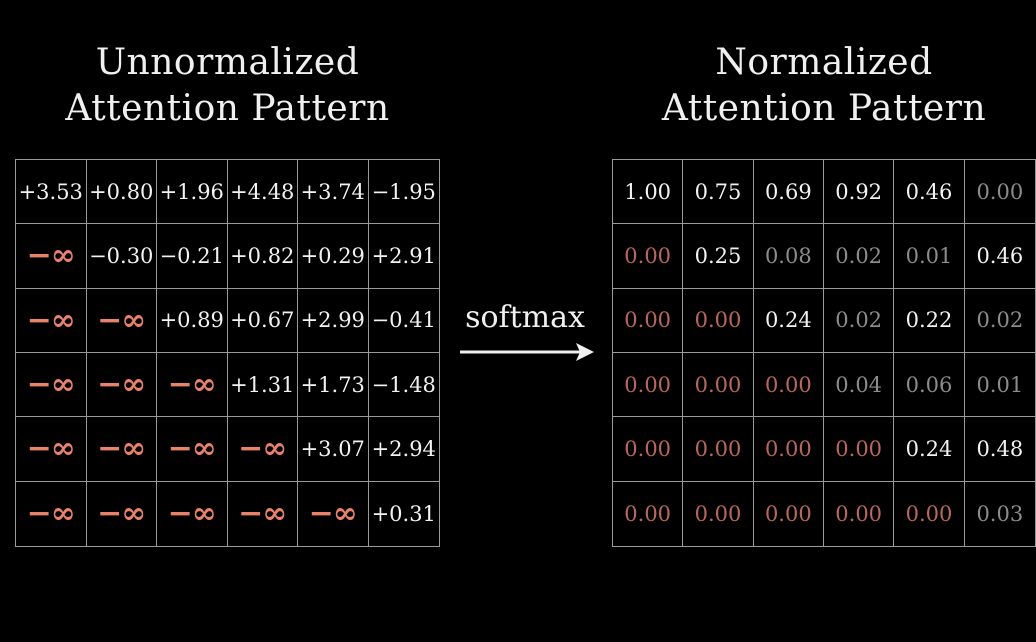 The width and height of the screenshot is (1036, 642). Describe the element at coordinates (824, 62) in the screenshot. I see `normalized-title-line1: Normalized` at that location.